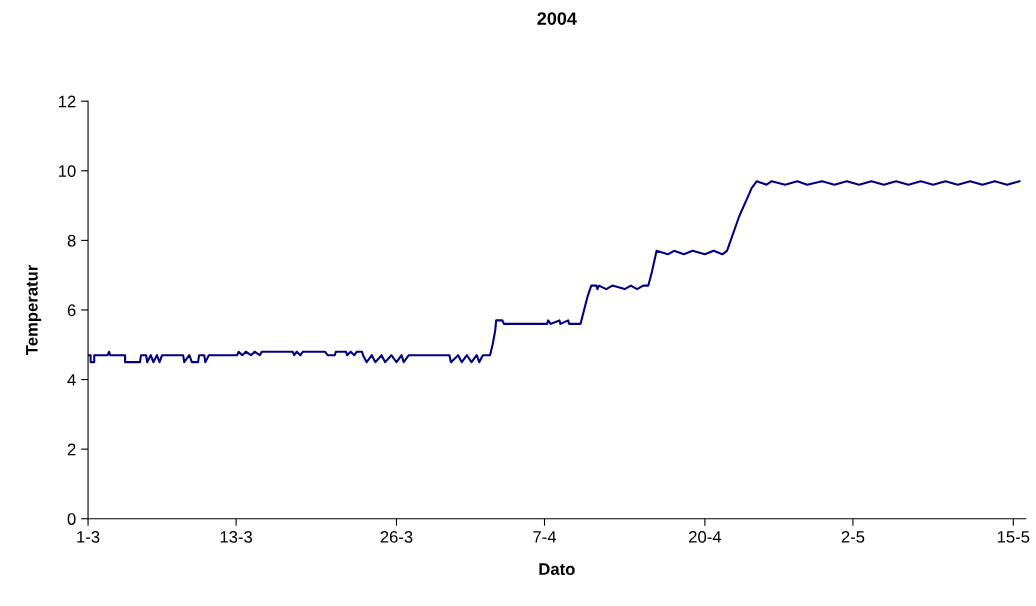 This screenshot has width=1036, height=606. I want to click on y-tick-label: 8, so click(71, 240).